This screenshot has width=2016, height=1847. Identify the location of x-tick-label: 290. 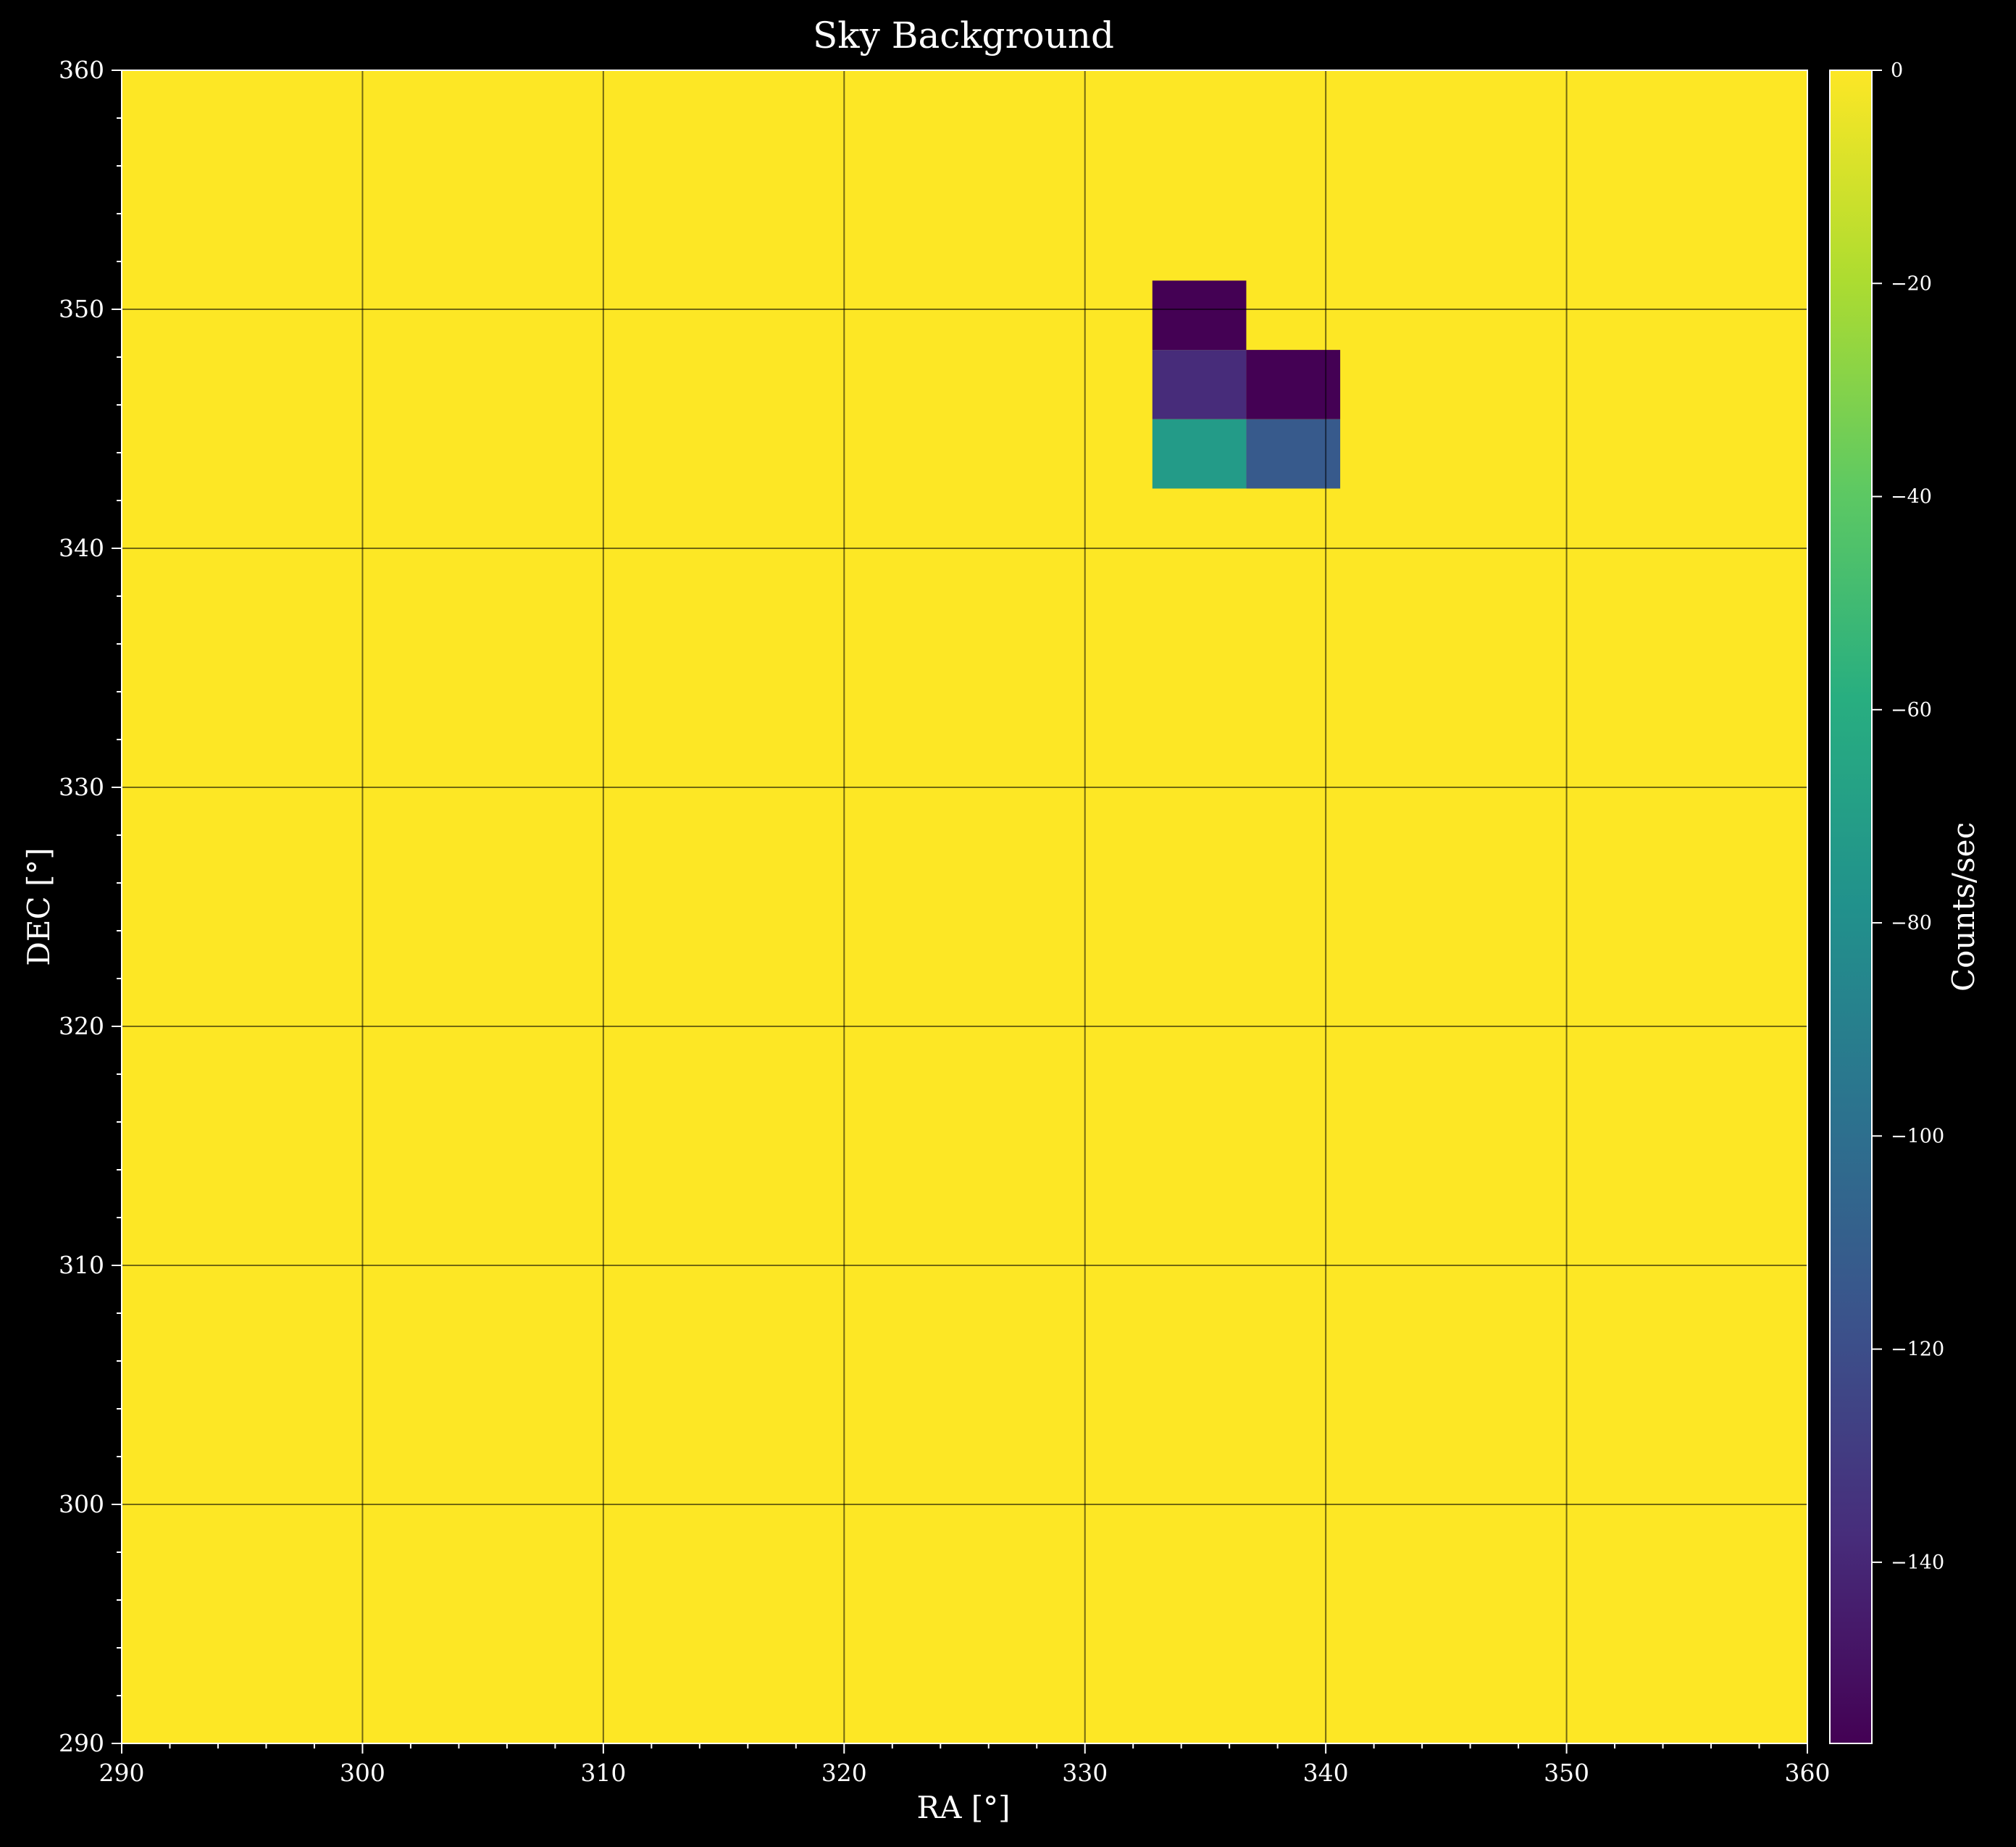
(122, 1773).